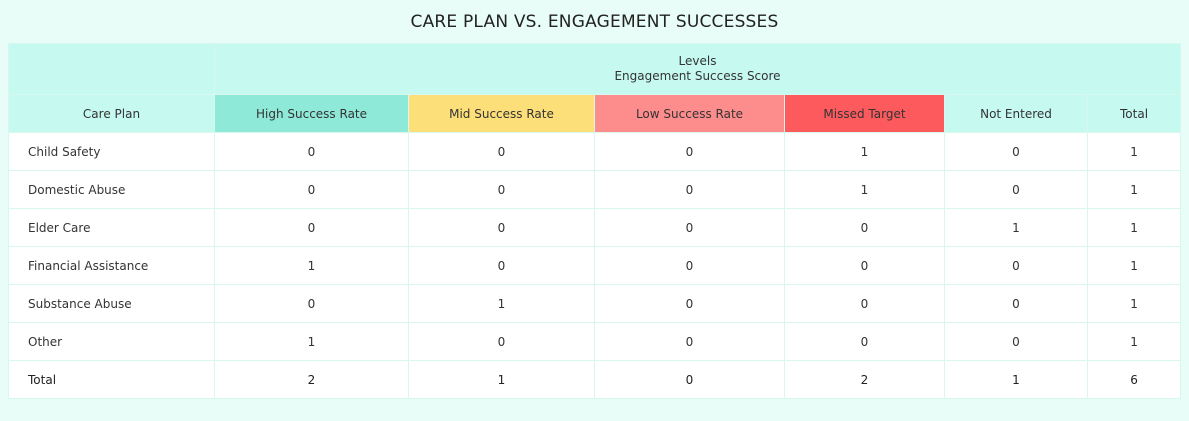 The height and width of the screenshot is (421, 1189). I want to click on totals-row: Total 2 1 0 2 1 6, so click(595, 379).